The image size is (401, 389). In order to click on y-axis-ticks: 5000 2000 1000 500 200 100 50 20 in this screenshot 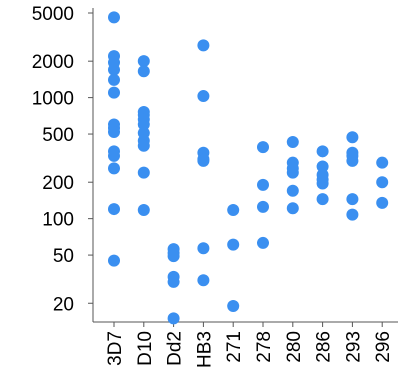, I will do `click(62, 159)`.